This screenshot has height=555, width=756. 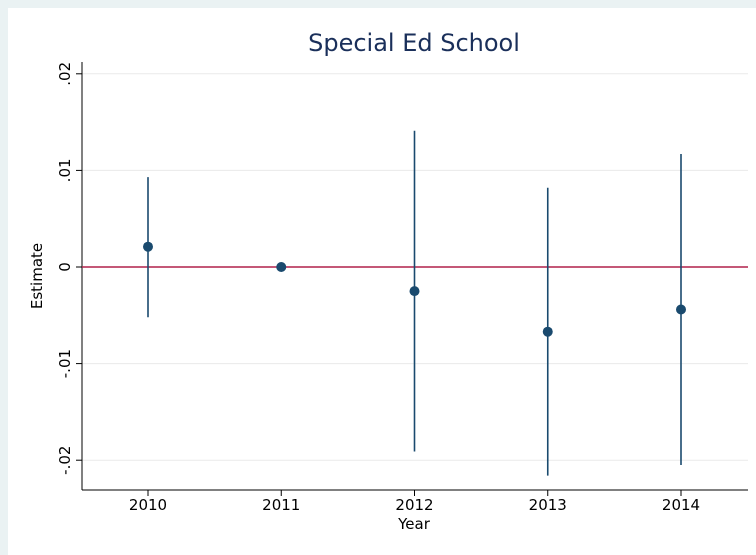 I want to click on y-tick-label: -.02, so click(x=65, y=460).